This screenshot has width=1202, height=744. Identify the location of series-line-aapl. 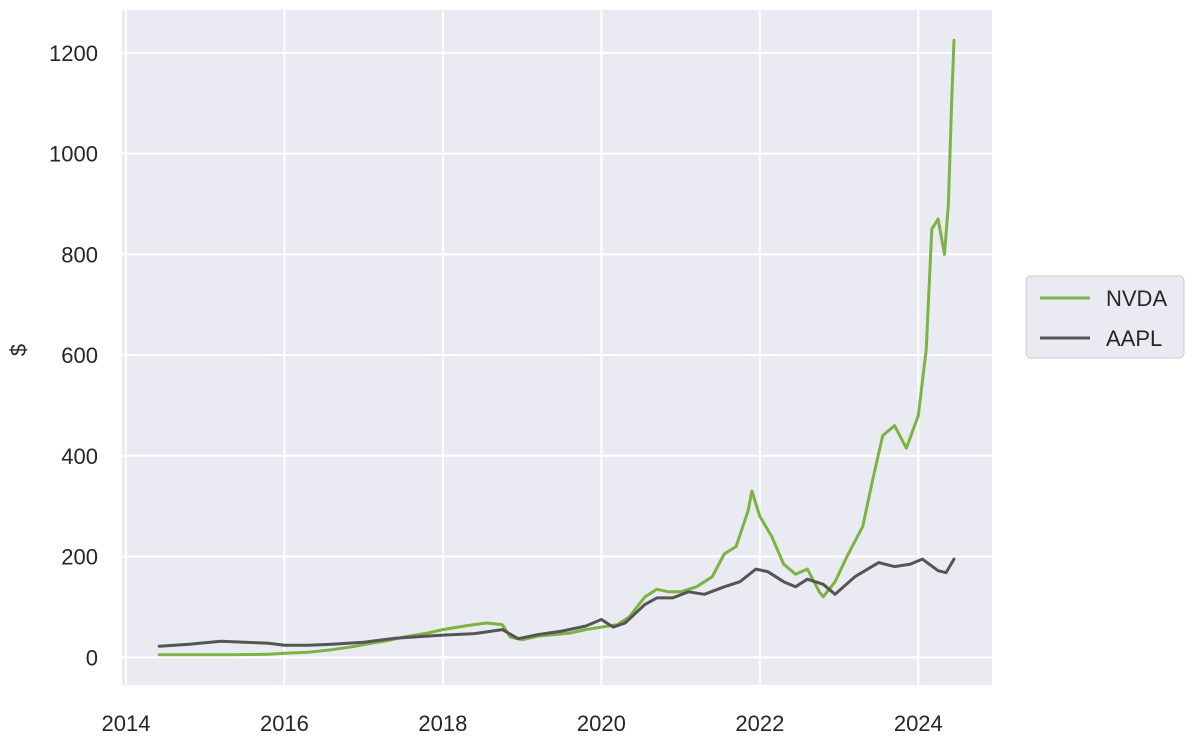
(556, 602).